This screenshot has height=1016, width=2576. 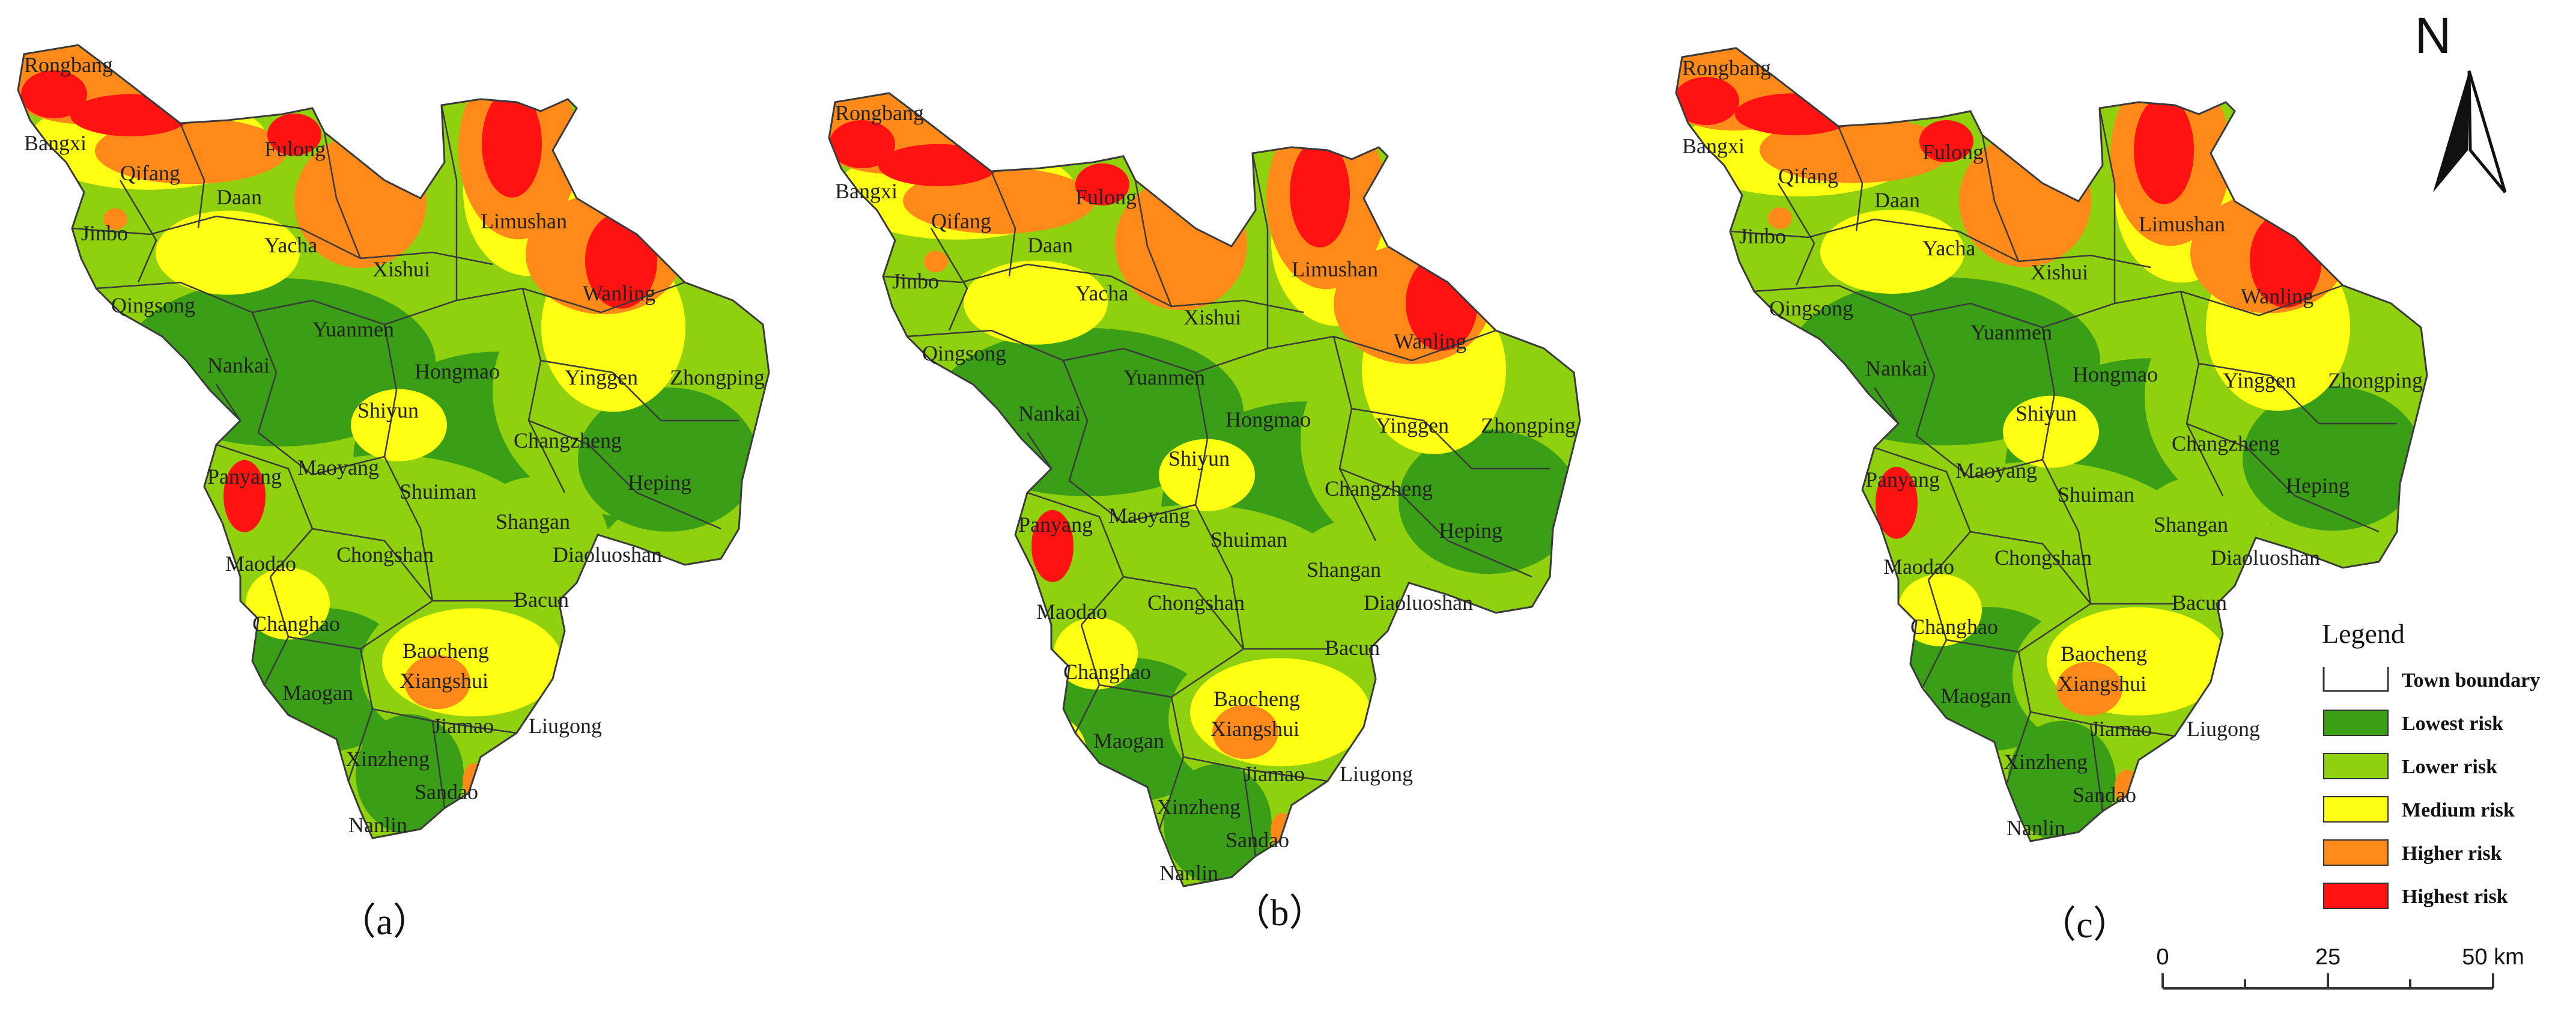 I want to click on north-arrow-right-half, so click(x=2487, y=131).